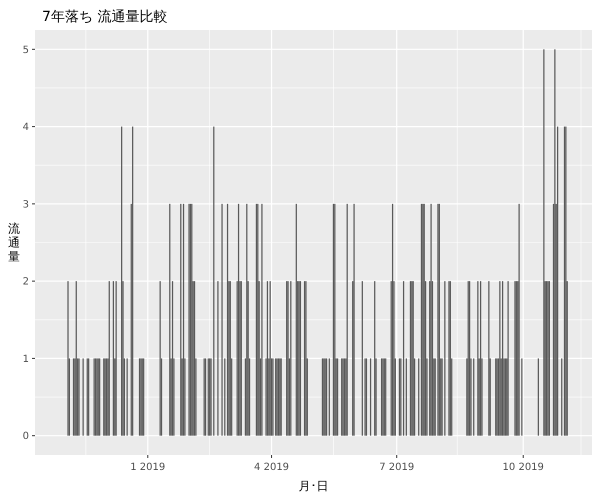 This screenshot has height=500, width=600. Describe the element at coordinates (14, 243) in the screenshot. I see `y-axis-title: 流通量` at that location.